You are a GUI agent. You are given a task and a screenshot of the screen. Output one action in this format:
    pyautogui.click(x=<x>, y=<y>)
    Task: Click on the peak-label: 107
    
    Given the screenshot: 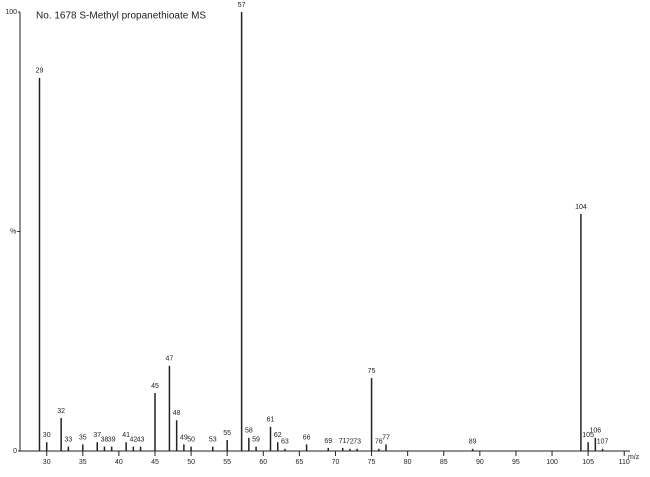 What is the action you would take?
    pyautogui.click(x=603, y=442)
    